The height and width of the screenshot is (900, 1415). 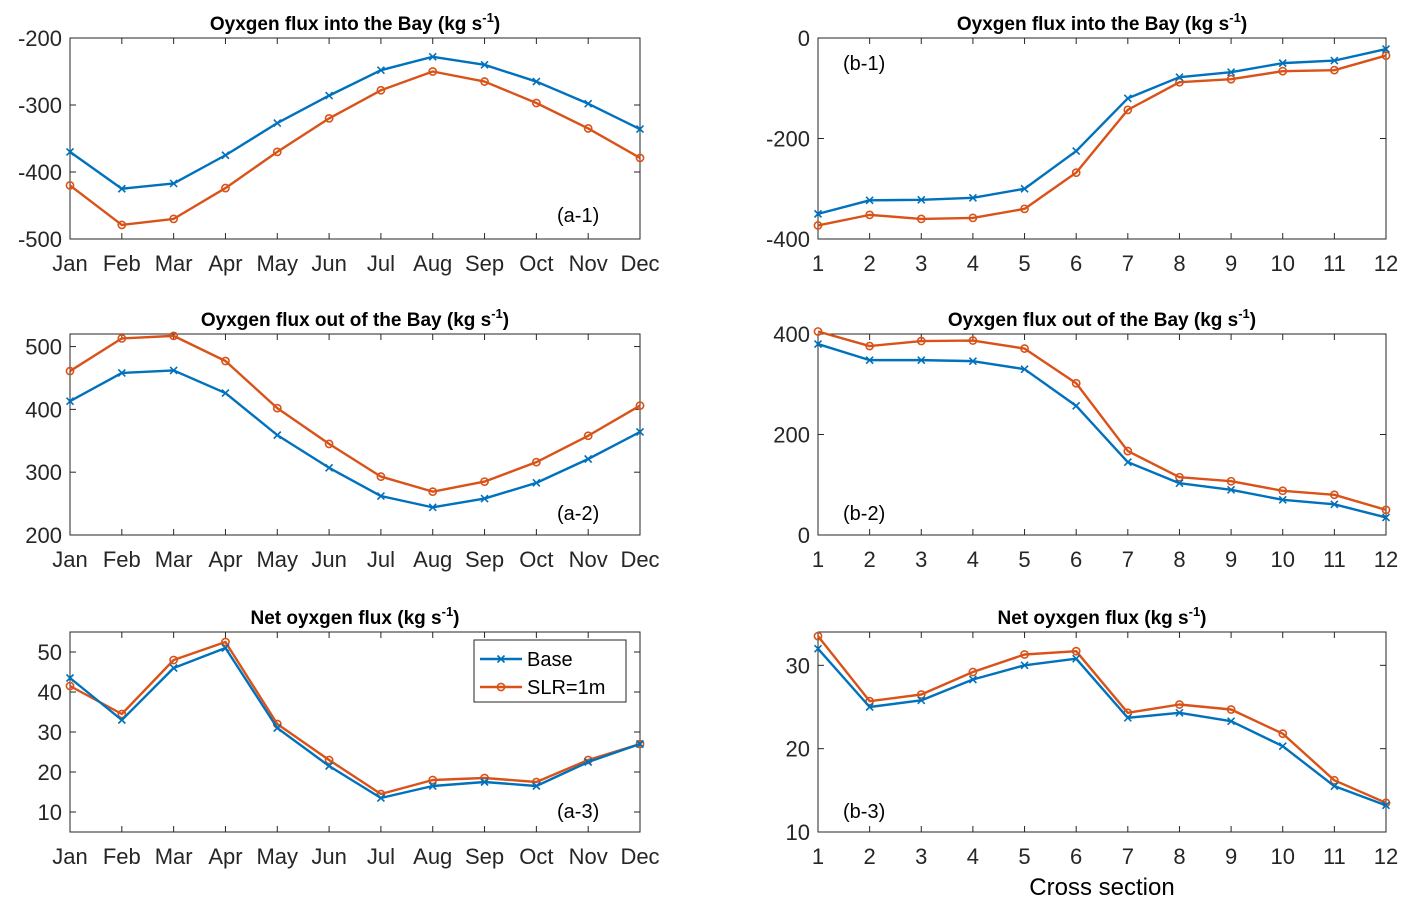 I want to click on x-tick-label: Mar, so click(x=174, y=263).